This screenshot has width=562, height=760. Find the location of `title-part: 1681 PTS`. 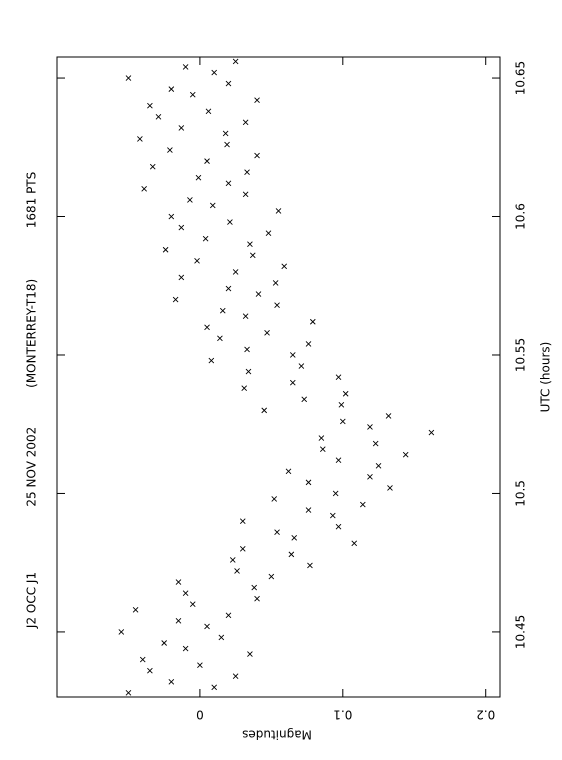

title-part: 1681 PTS is located at coordinates (32, 200).